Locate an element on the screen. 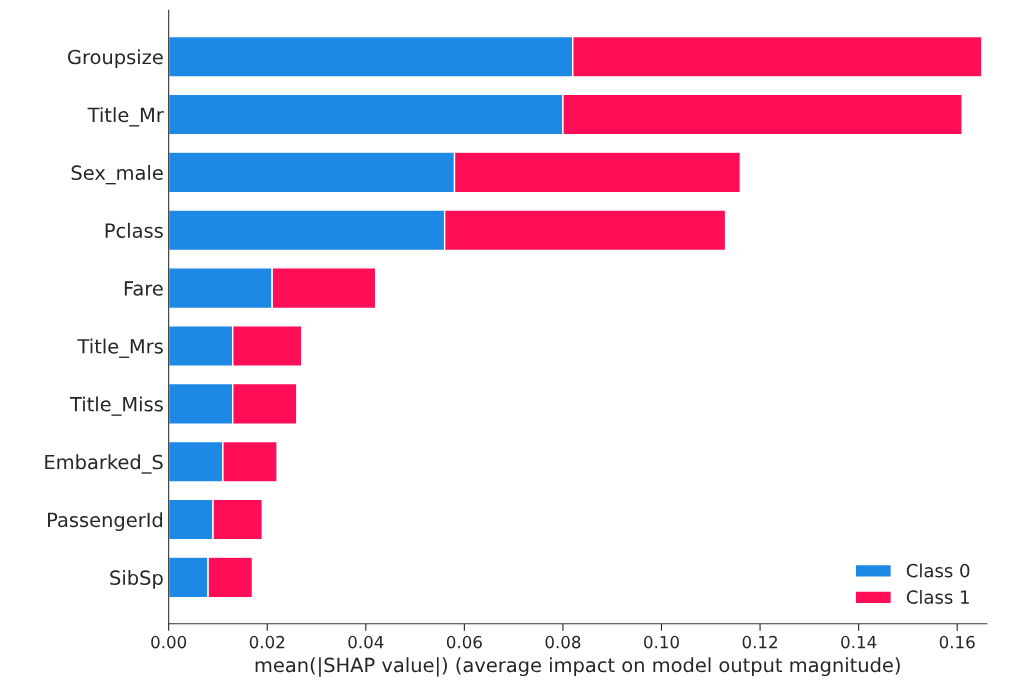 The height and width of the screenshot is (693, 1010). x-tick-label: 0.16 is located at coordinates (957, 642).